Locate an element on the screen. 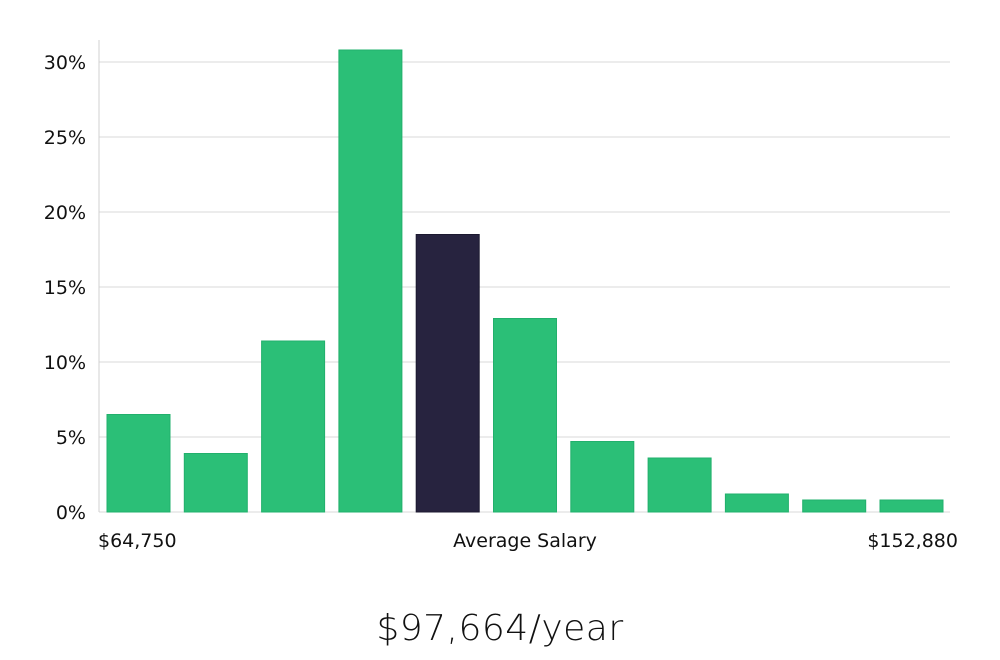  y-axis-ticks: 0% 5% 10% 15% 20% 25% 30% is located at coordinates (65, 288).